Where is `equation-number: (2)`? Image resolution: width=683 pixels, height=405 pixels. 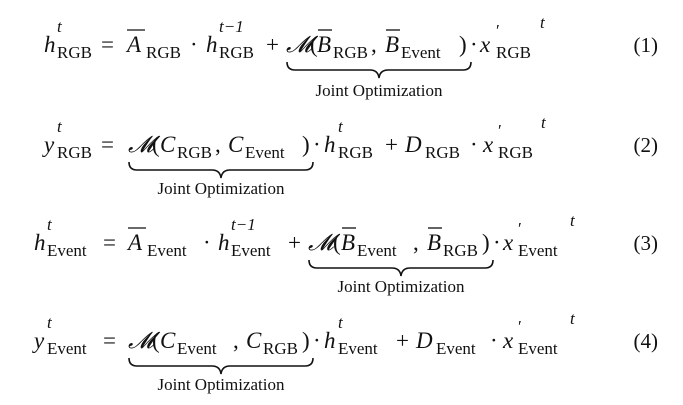 equation-number: (2) is located at coordinates (646, 145).